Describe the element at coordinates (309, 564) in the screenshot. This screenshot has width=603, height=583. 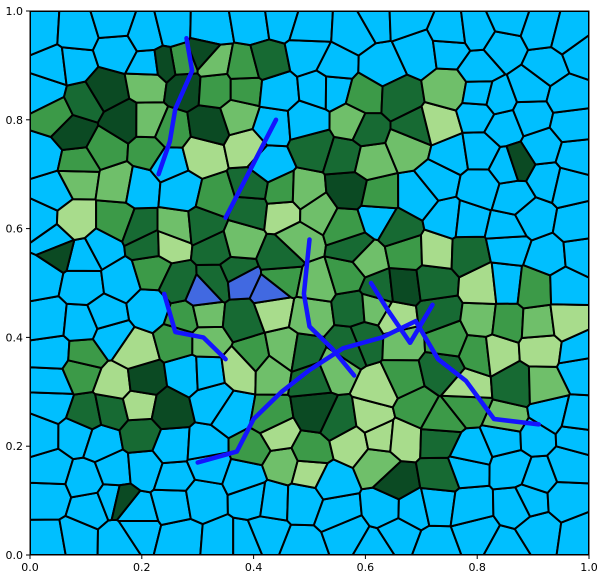
I see `x-axis-ticks: 0.0 0.2 0.4 0.6 0.8 1.0` at that location.